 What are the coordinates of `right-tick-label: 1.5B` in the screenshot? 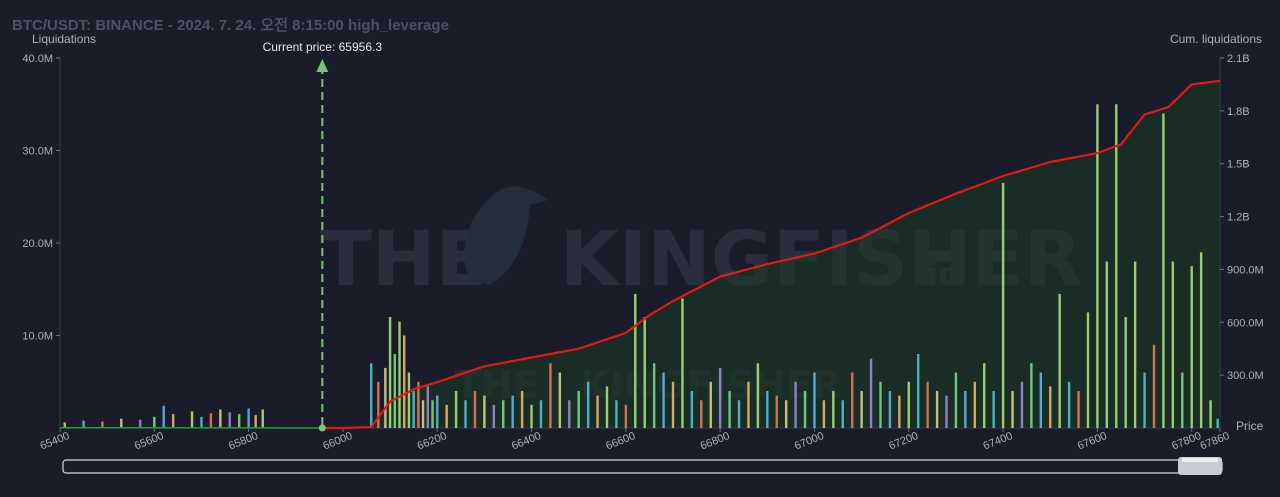 It's located at (1238, 165).